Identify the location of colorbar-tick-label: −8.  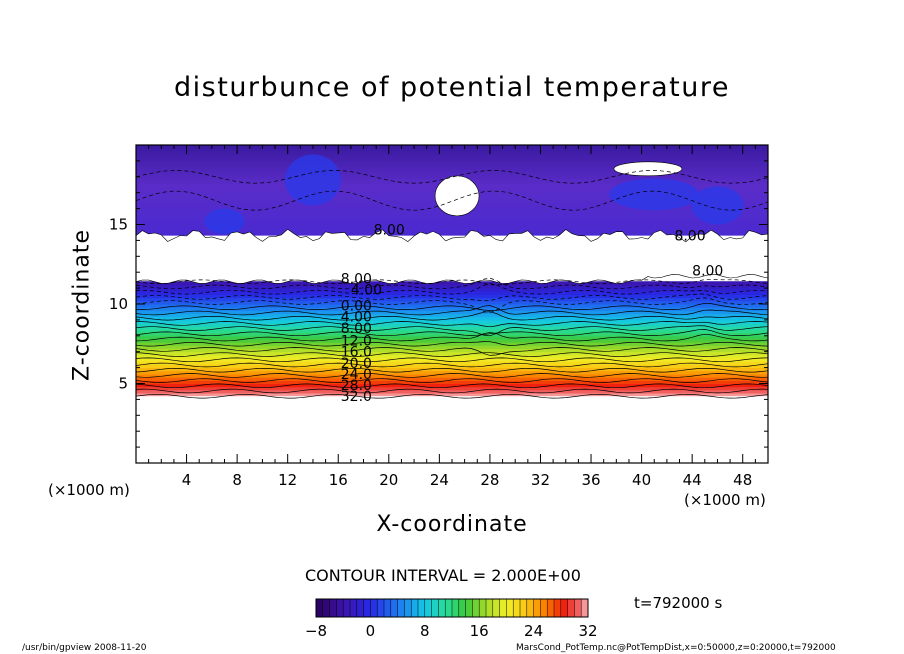
(316, 631).